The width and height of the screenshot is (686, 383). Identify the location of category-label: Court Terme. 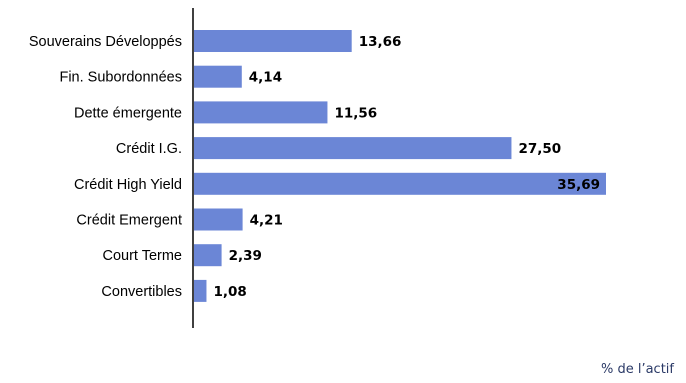
(142, 256).